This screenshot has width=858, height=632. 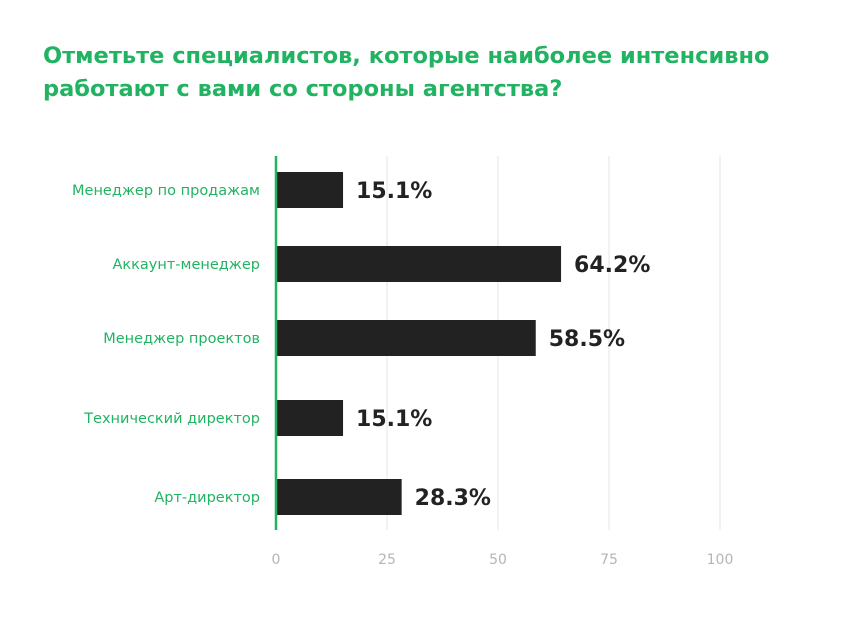 I want to click on value-label: 64.2%, so click(x=612, y=265).